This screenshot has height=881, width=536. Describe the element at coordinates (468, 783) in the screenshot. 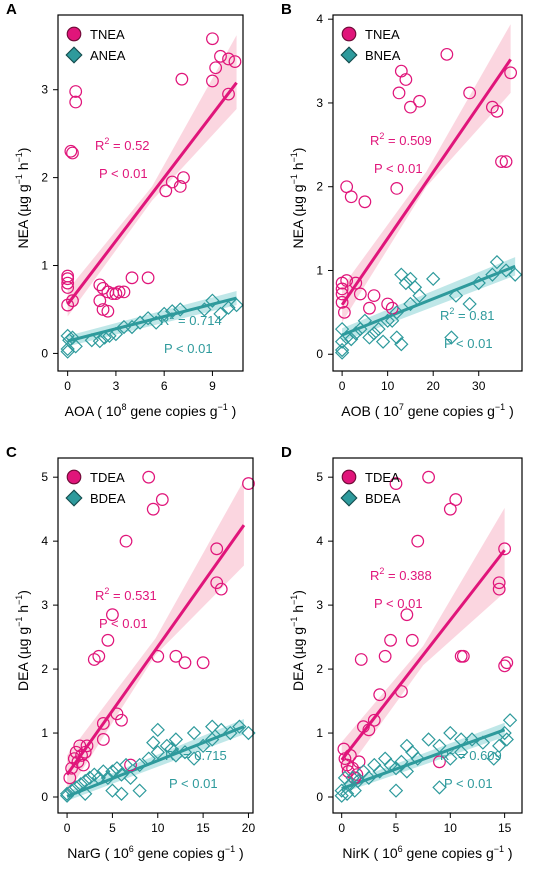

I see `p-value-label-bdea: P < 0.01` at that location.